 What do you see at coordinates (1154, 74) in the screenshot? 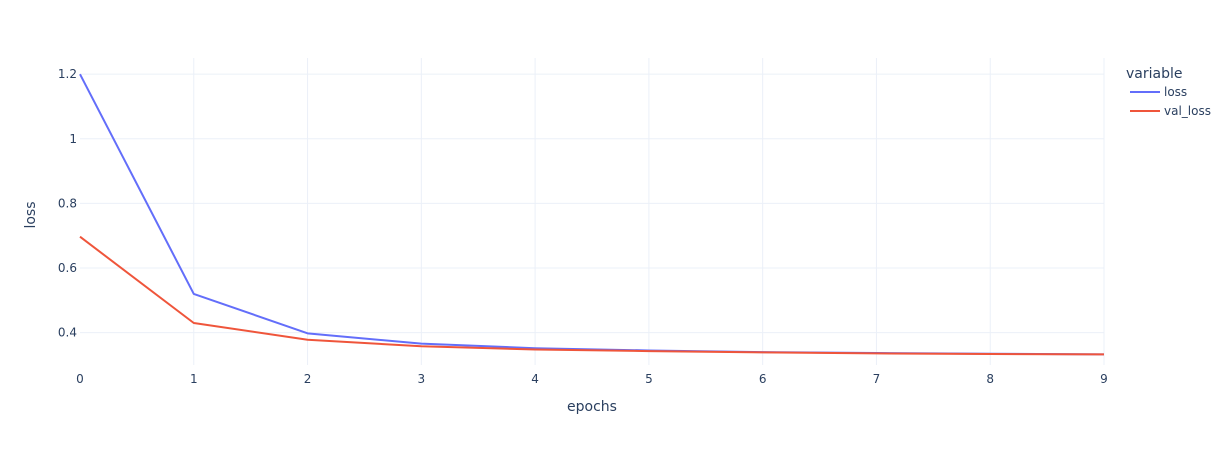
I see `legend-title: variable` at bounding box center [1154, 74].